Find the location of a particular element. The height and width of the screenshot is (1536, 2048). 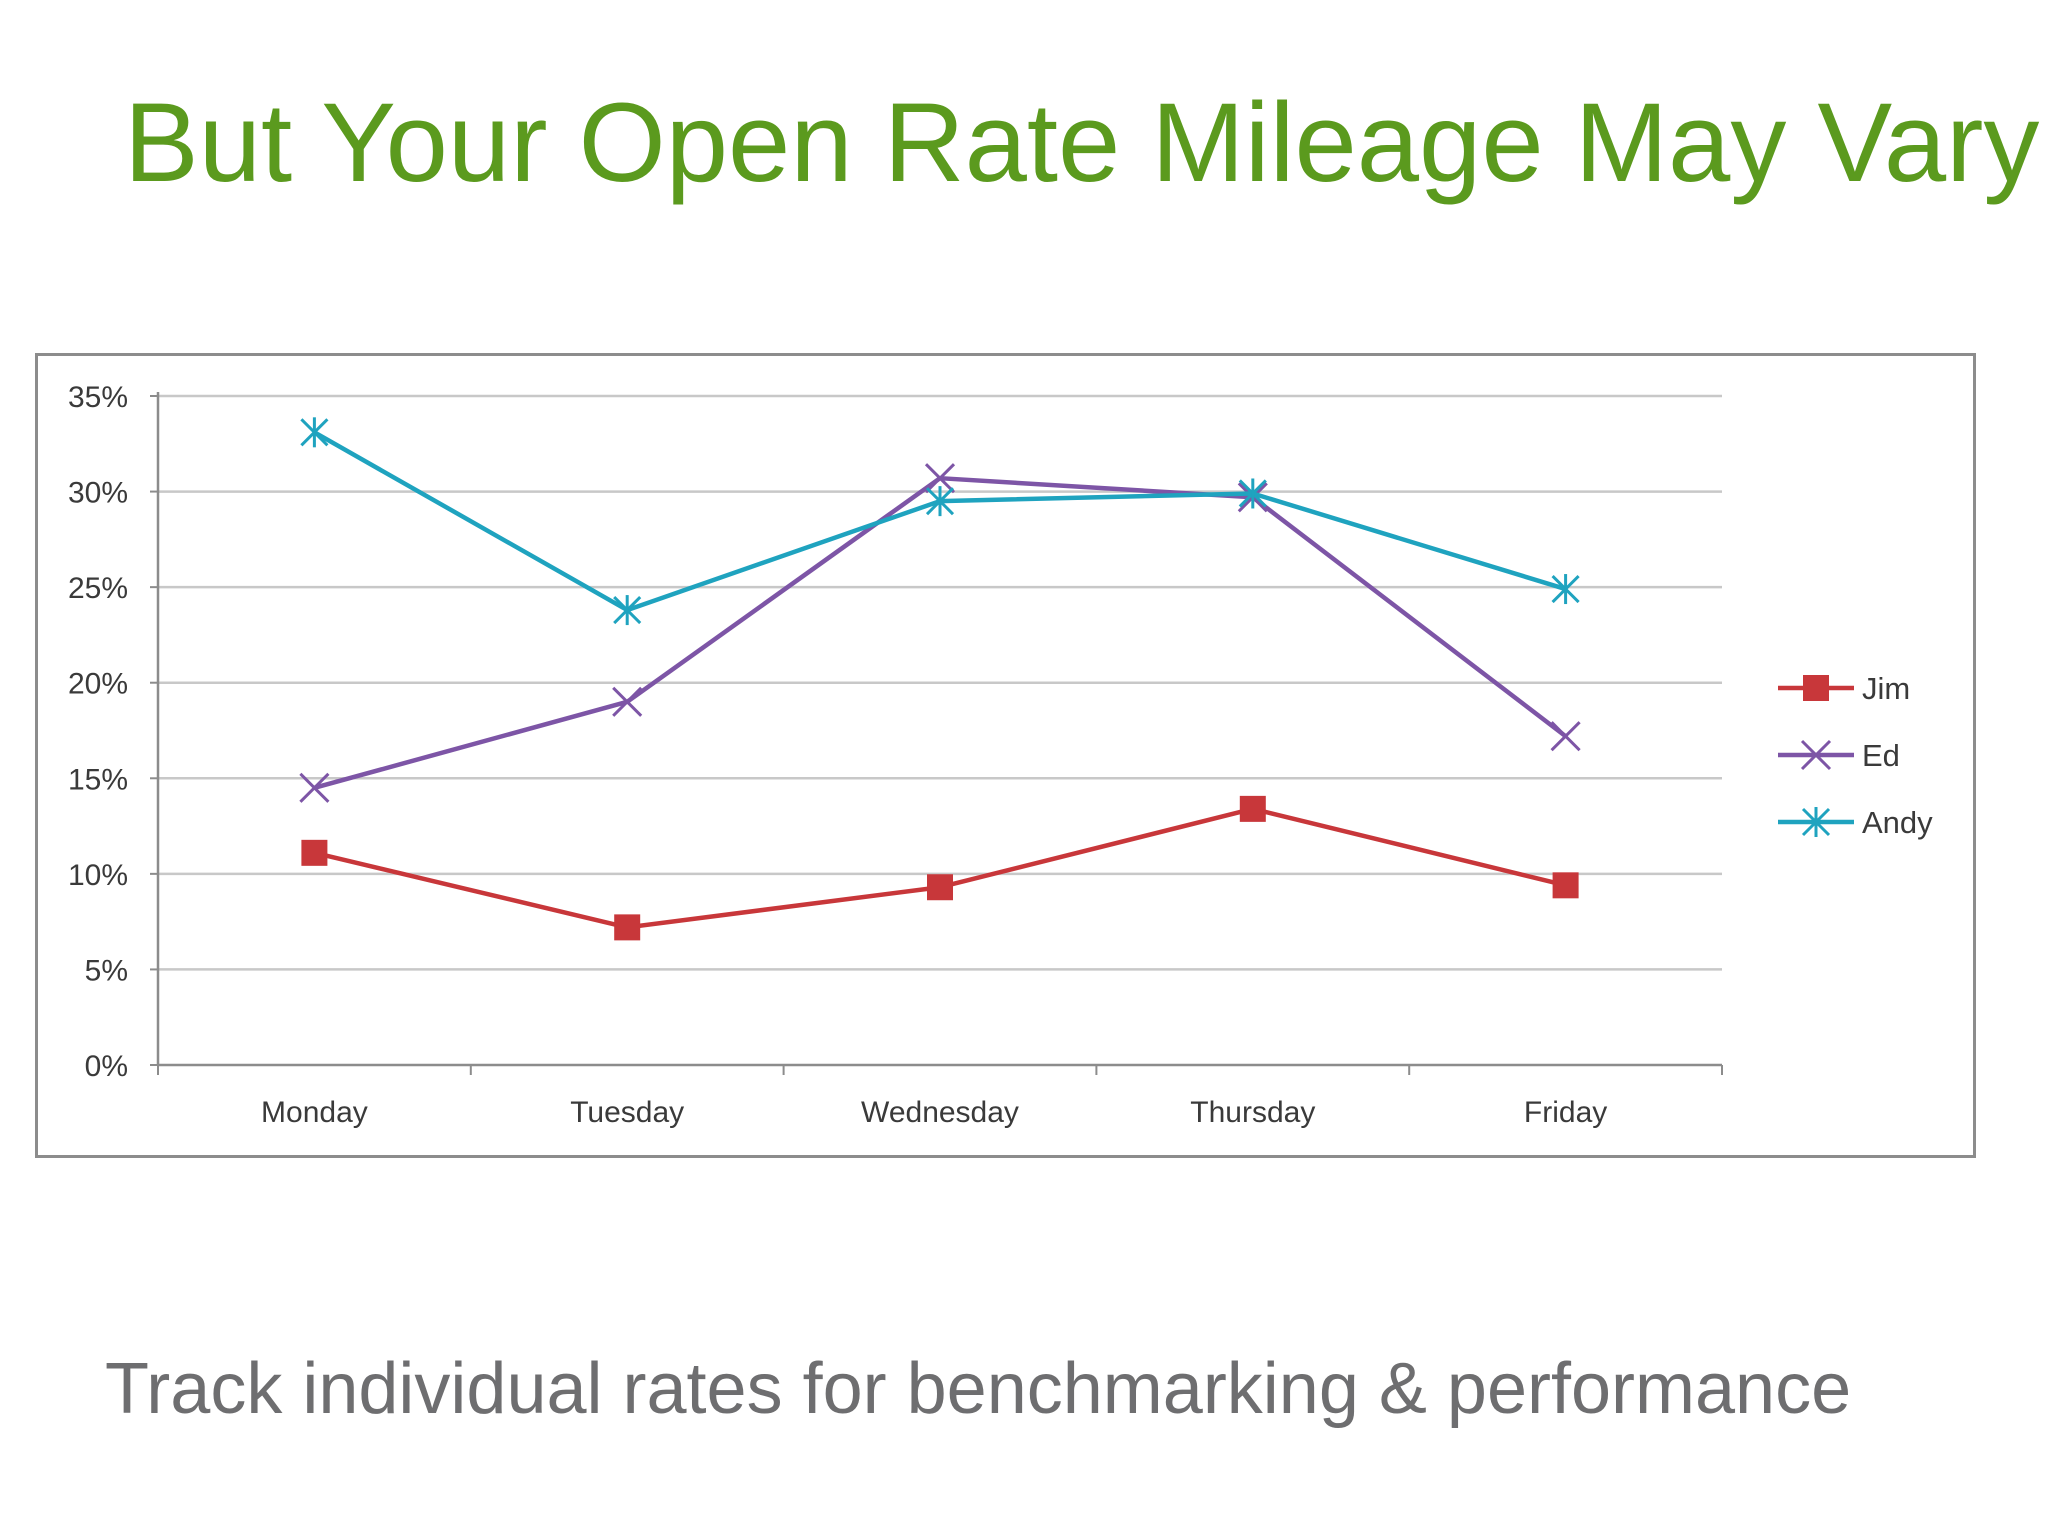

legend-item-andy: Andy is located at coordinates (1855, 822).